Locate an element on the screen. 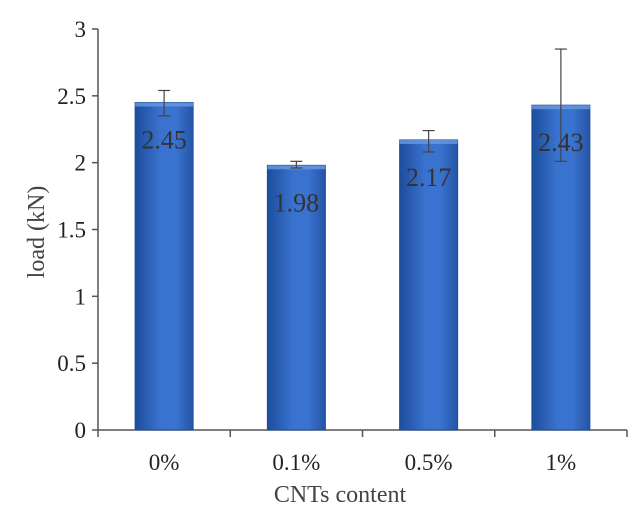 The height and width of the screenshot is (509, 638). x-axis-title: CNTs content is located at coordinates (340, 495).